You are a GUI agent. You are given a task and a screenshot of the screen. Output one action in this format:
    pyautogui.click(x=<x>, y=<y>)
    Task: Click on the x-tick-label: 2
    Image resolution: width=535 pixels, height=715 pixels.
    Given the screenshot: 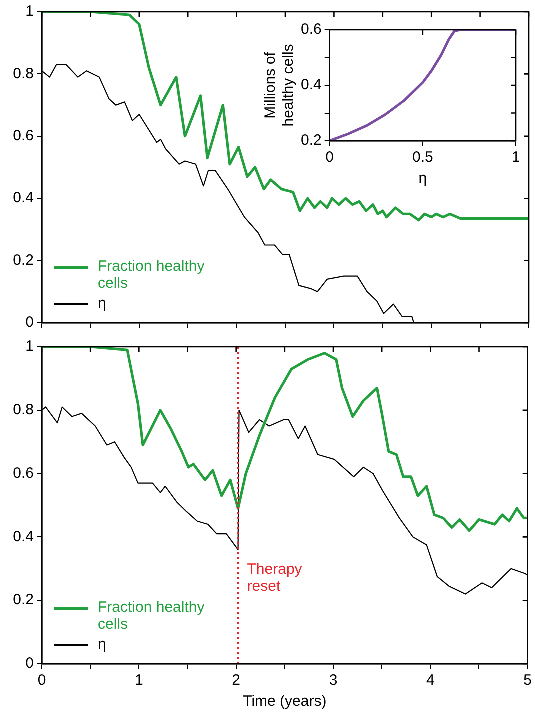 What is the action you would take?
    pyautogui.click(x=236, y=681)
    